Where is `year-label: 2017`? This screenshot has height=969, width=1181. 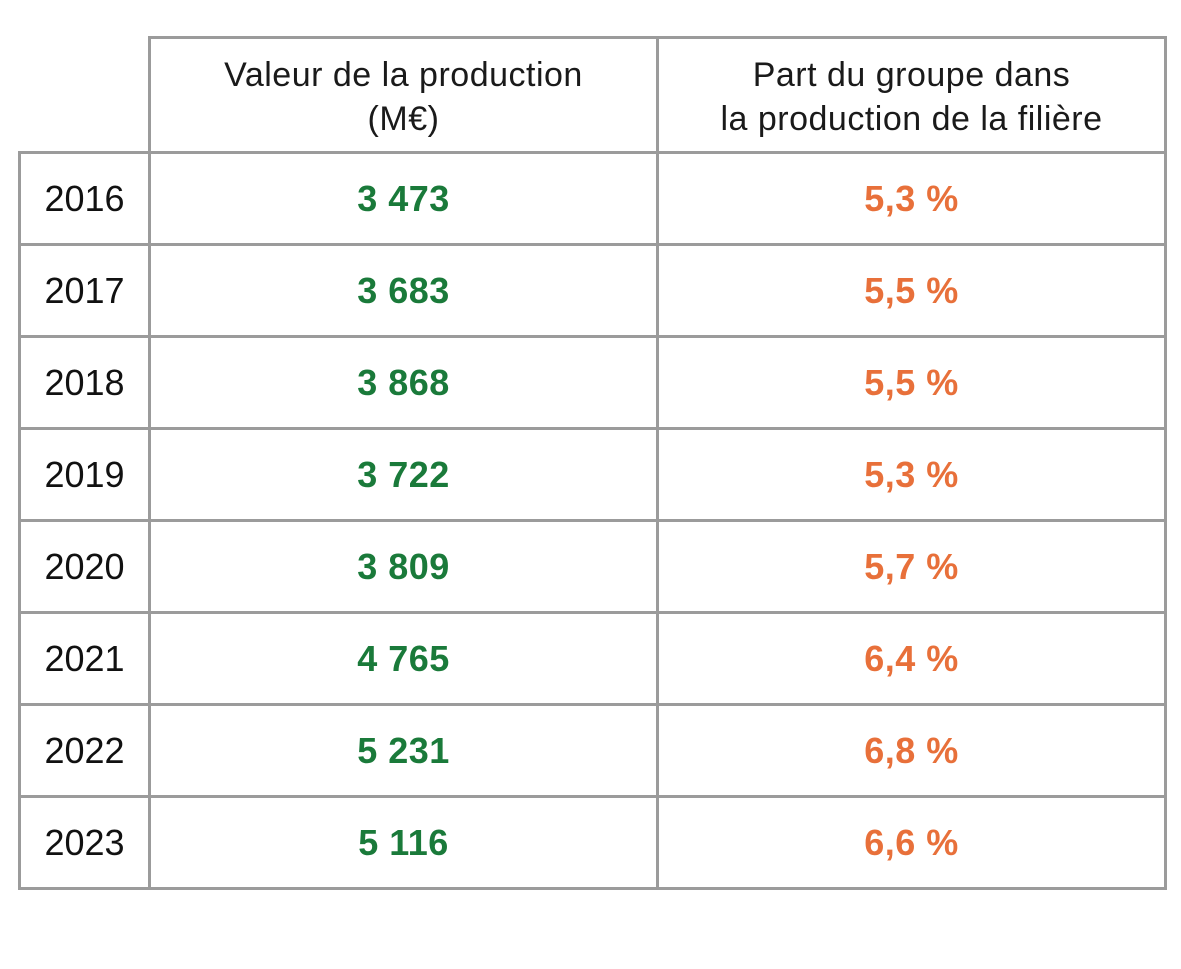
year-label: 2017 is located at coordinates (84, 290).